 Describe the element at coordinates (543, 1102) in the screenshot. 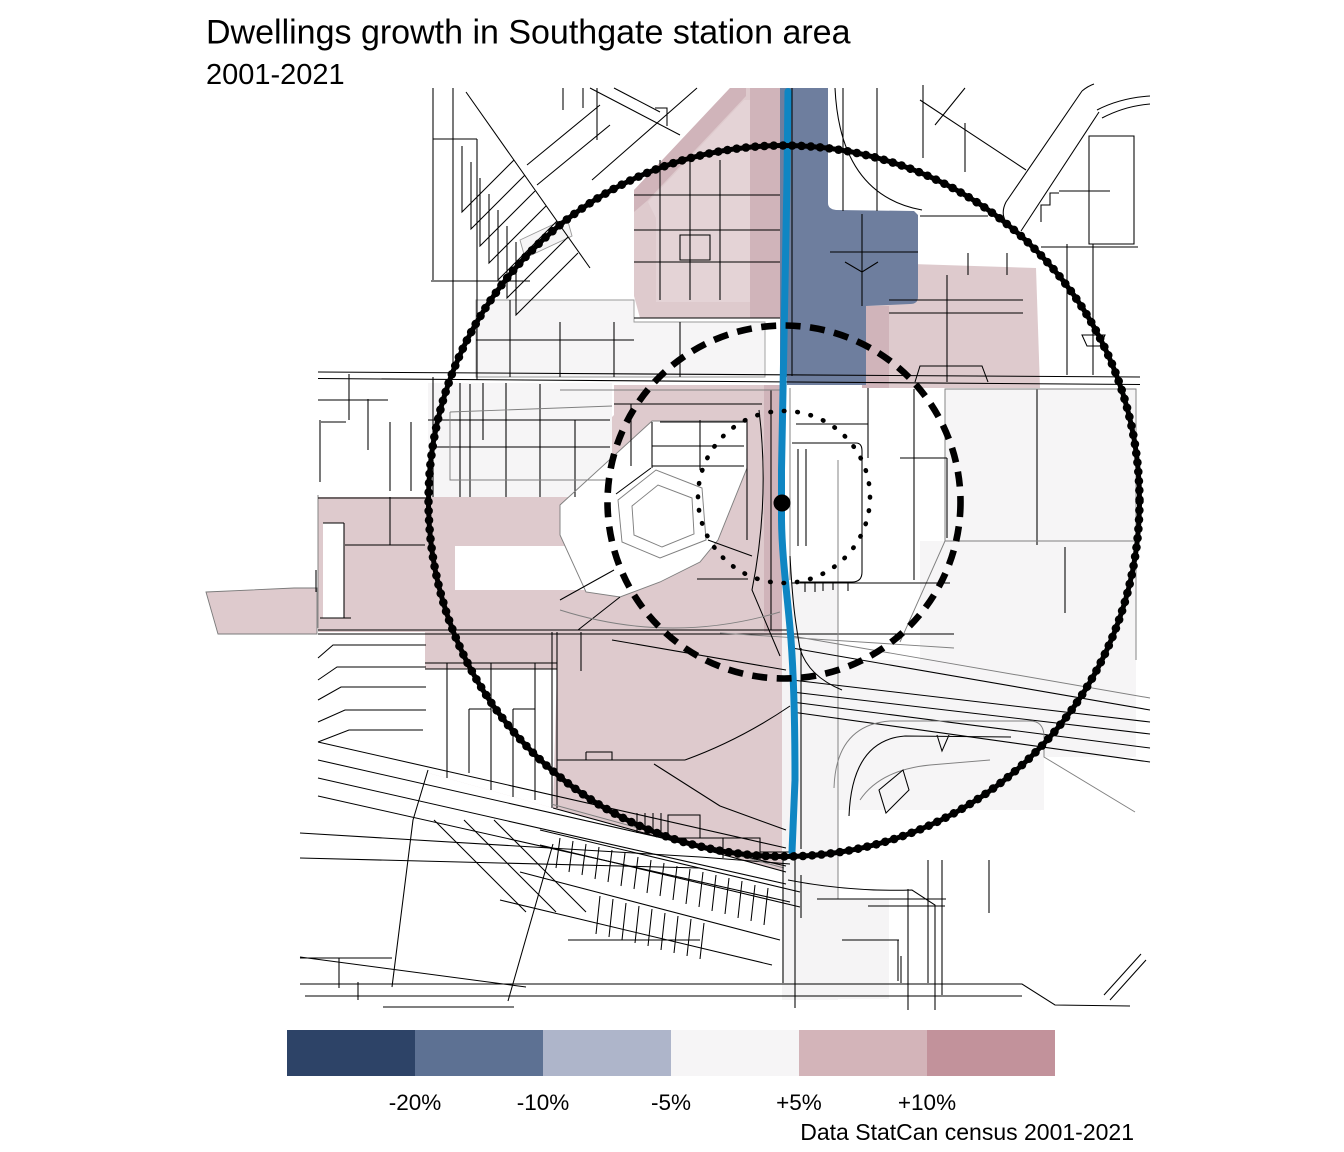

I see `svg-text: -10%` at that location.